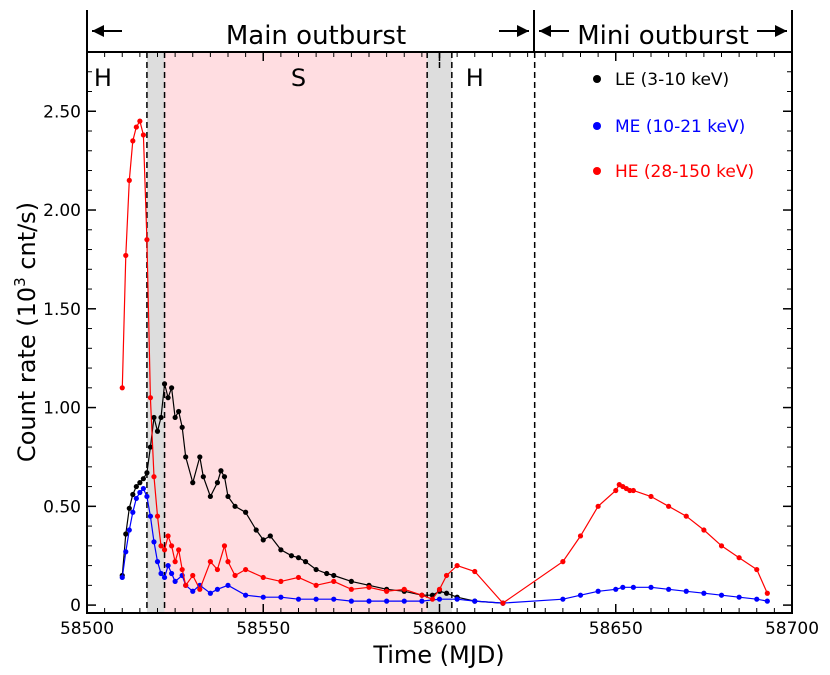  What do you see at coordinates (27, 239) in the screenshot?
I see `y-axis-label-tail: cnt/s)` at bounding box center [27, 239].